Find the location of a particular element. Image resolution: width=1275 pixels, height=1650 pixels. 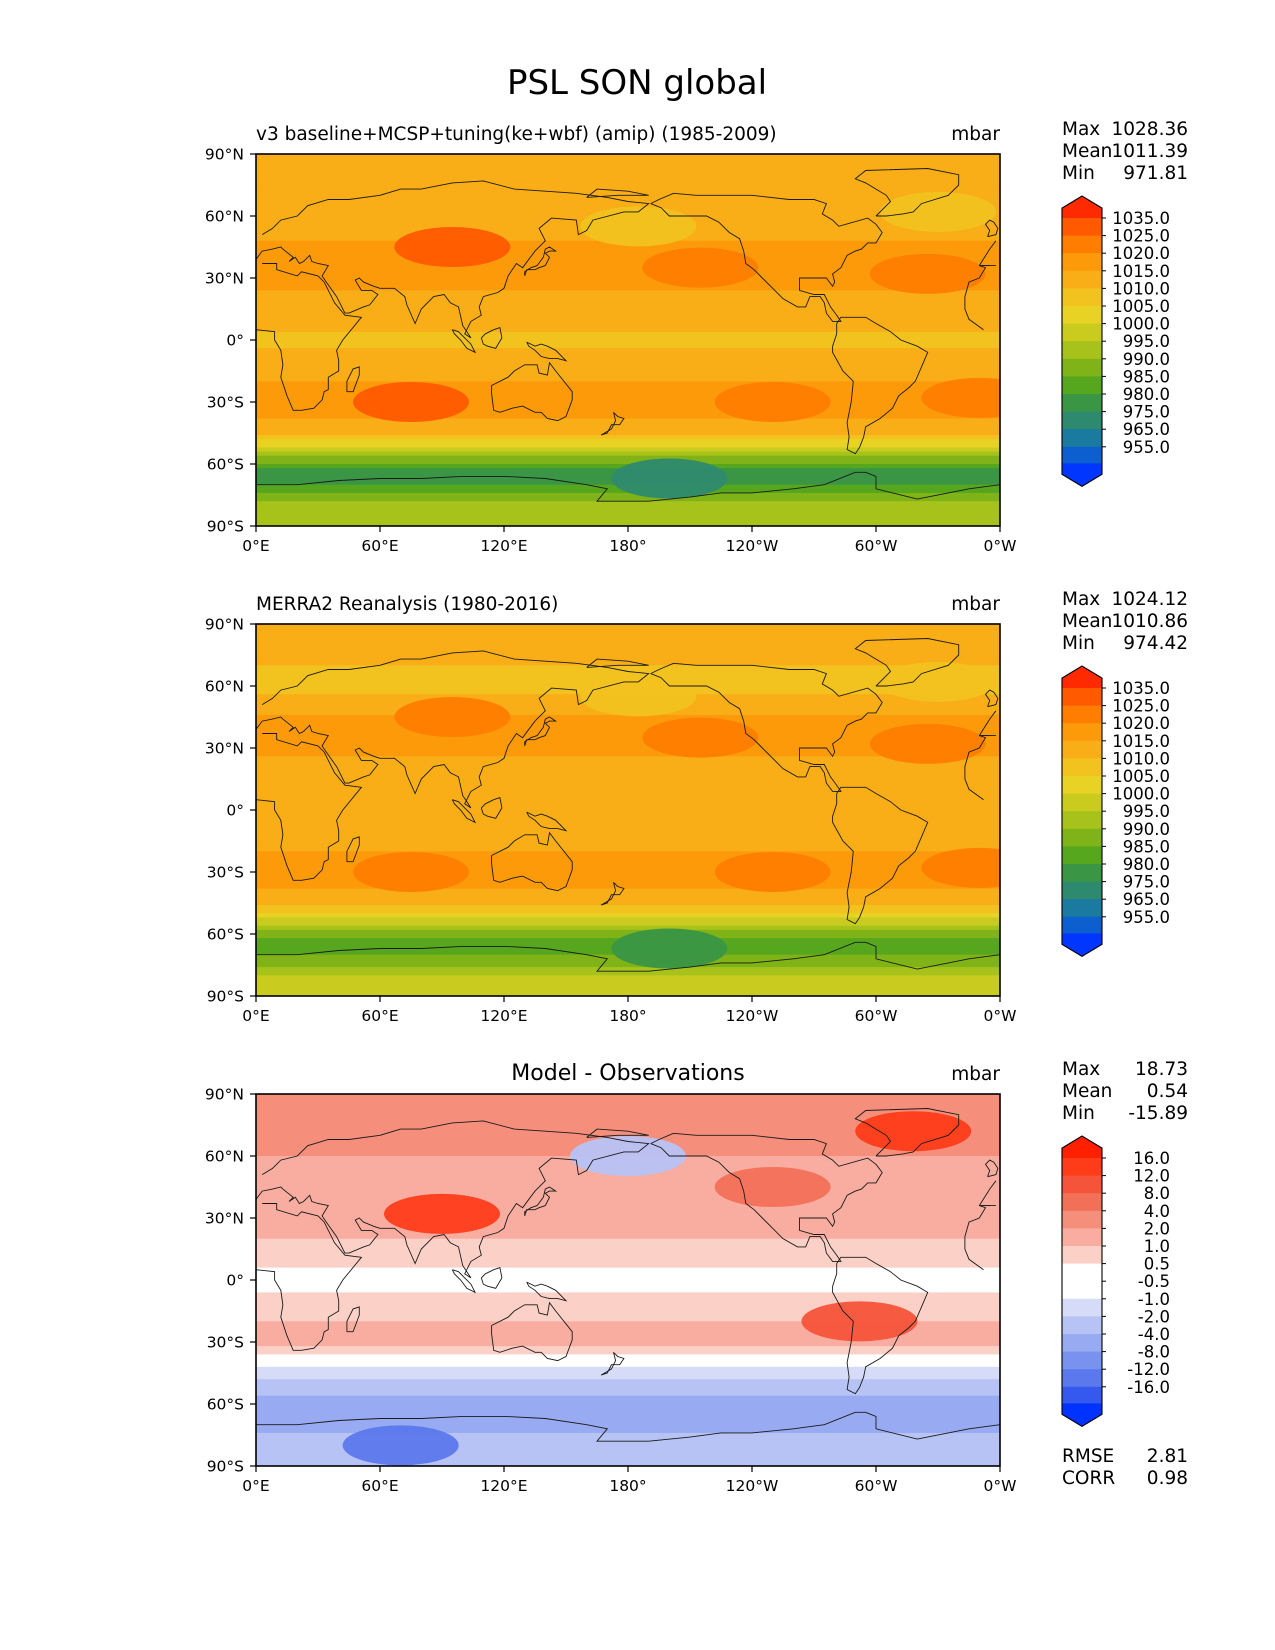

corr-label: CORR is located at coordinates (1088, 1478).